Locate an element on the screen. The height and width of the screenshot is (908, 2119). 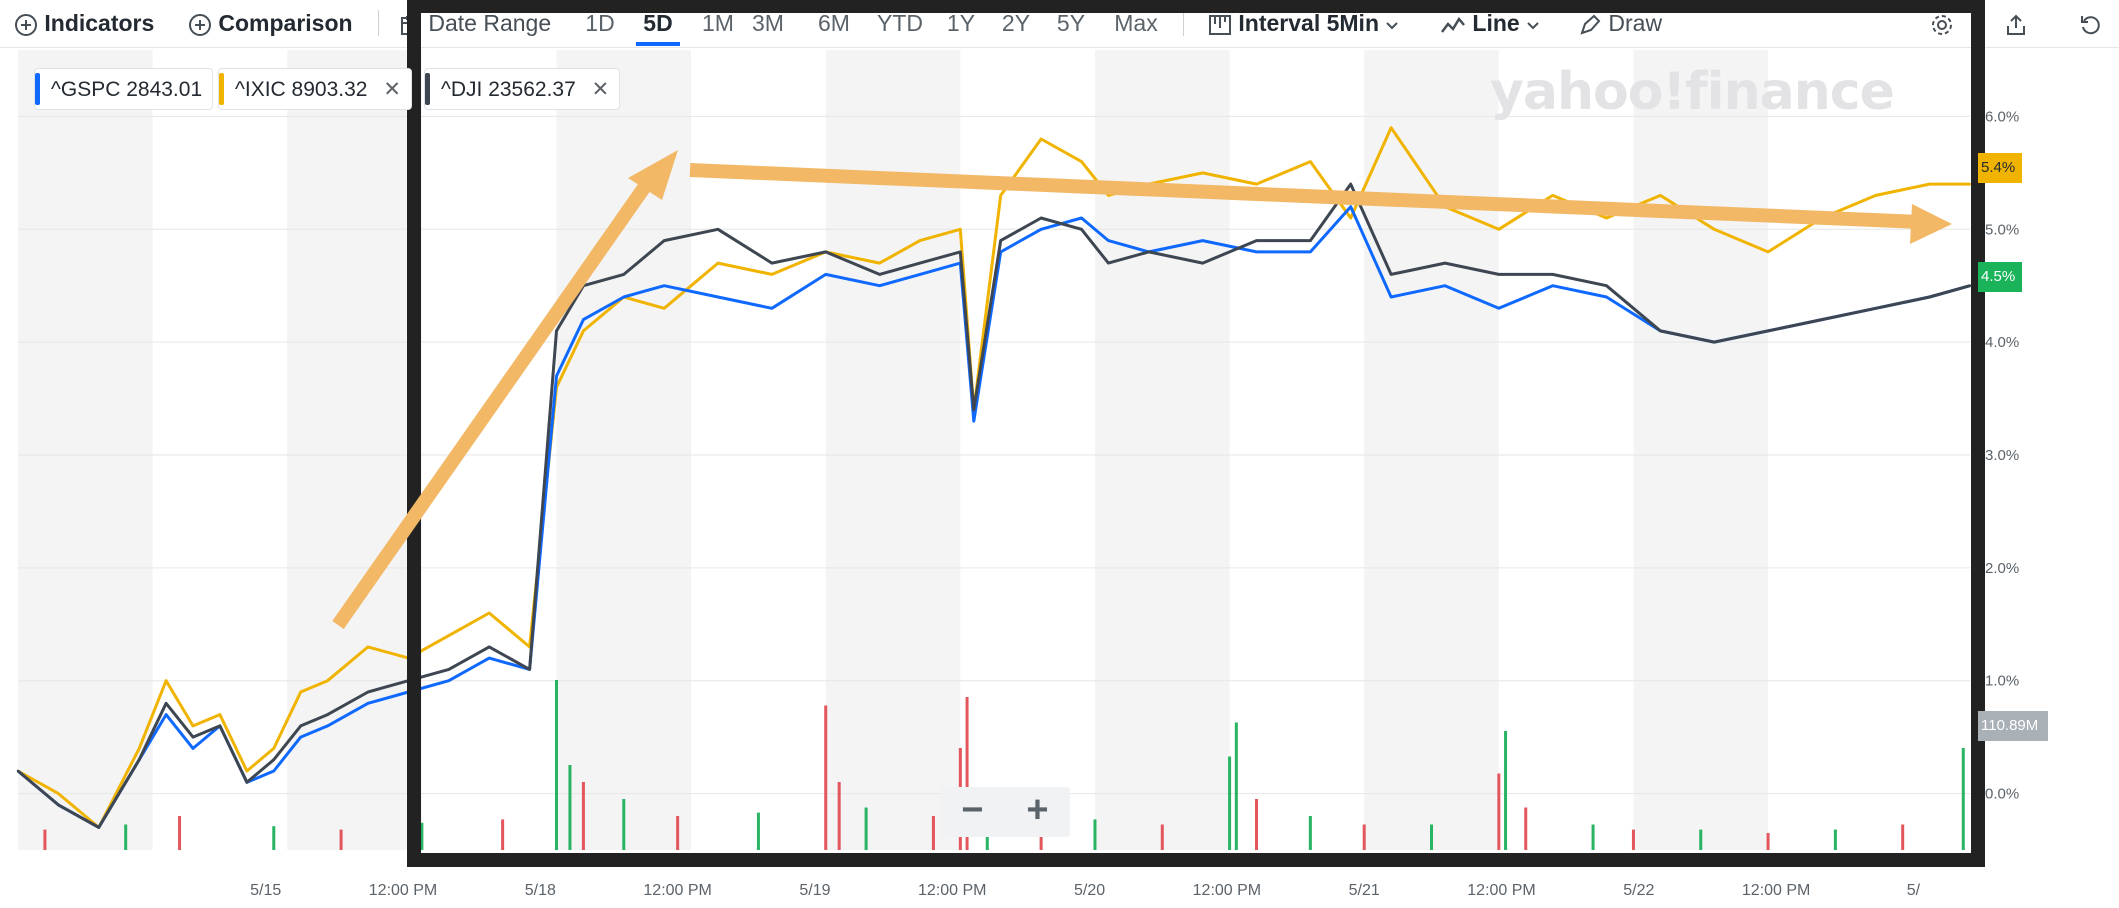
range-2y: 2Y is located at coordinates (1016, 23).